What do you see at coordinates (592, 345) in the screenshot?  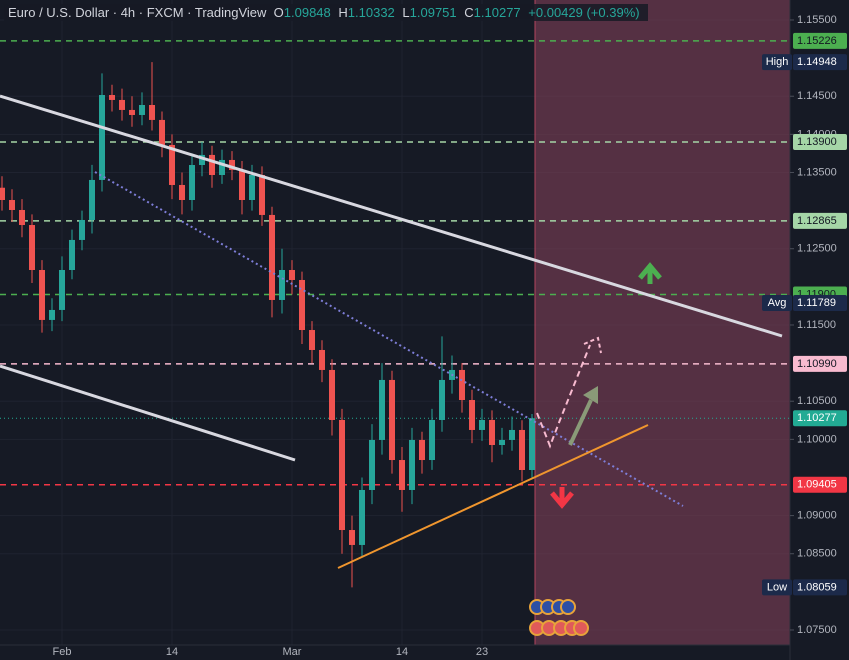 I see `projection-head` at bounding box center [592, 345].